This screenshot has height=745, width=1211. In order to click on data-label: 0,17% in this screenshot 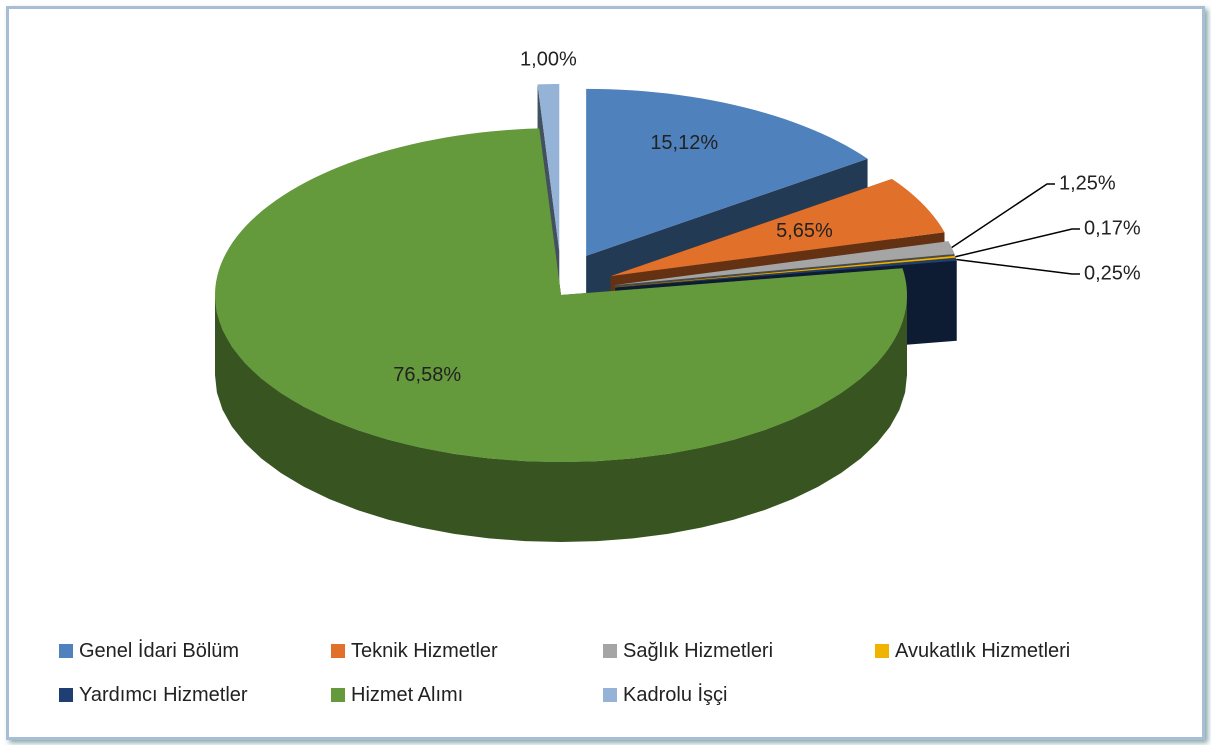, I will do `click(1112, 228)`.